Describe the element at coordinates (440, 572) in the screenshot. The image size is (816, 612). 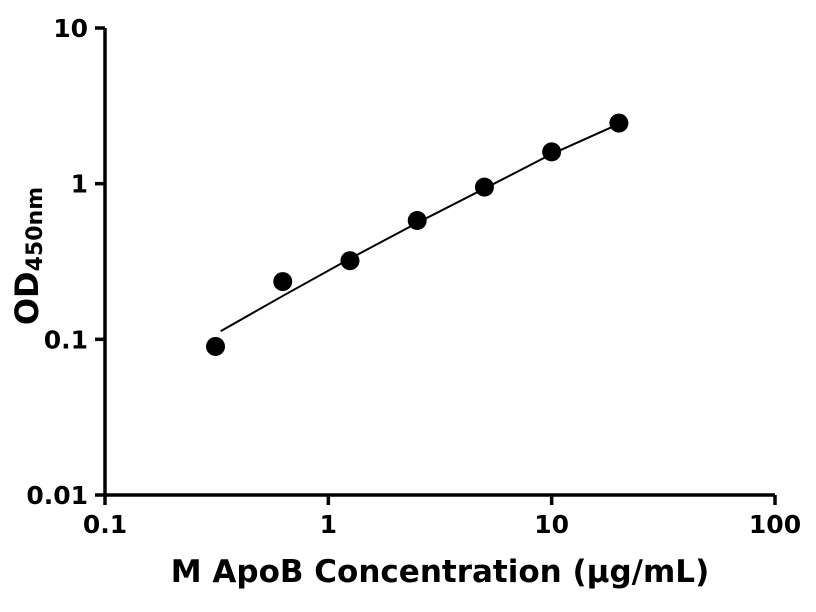
I see `x-axis-title: M ApoB Concentration (μg/mL)` at that location.